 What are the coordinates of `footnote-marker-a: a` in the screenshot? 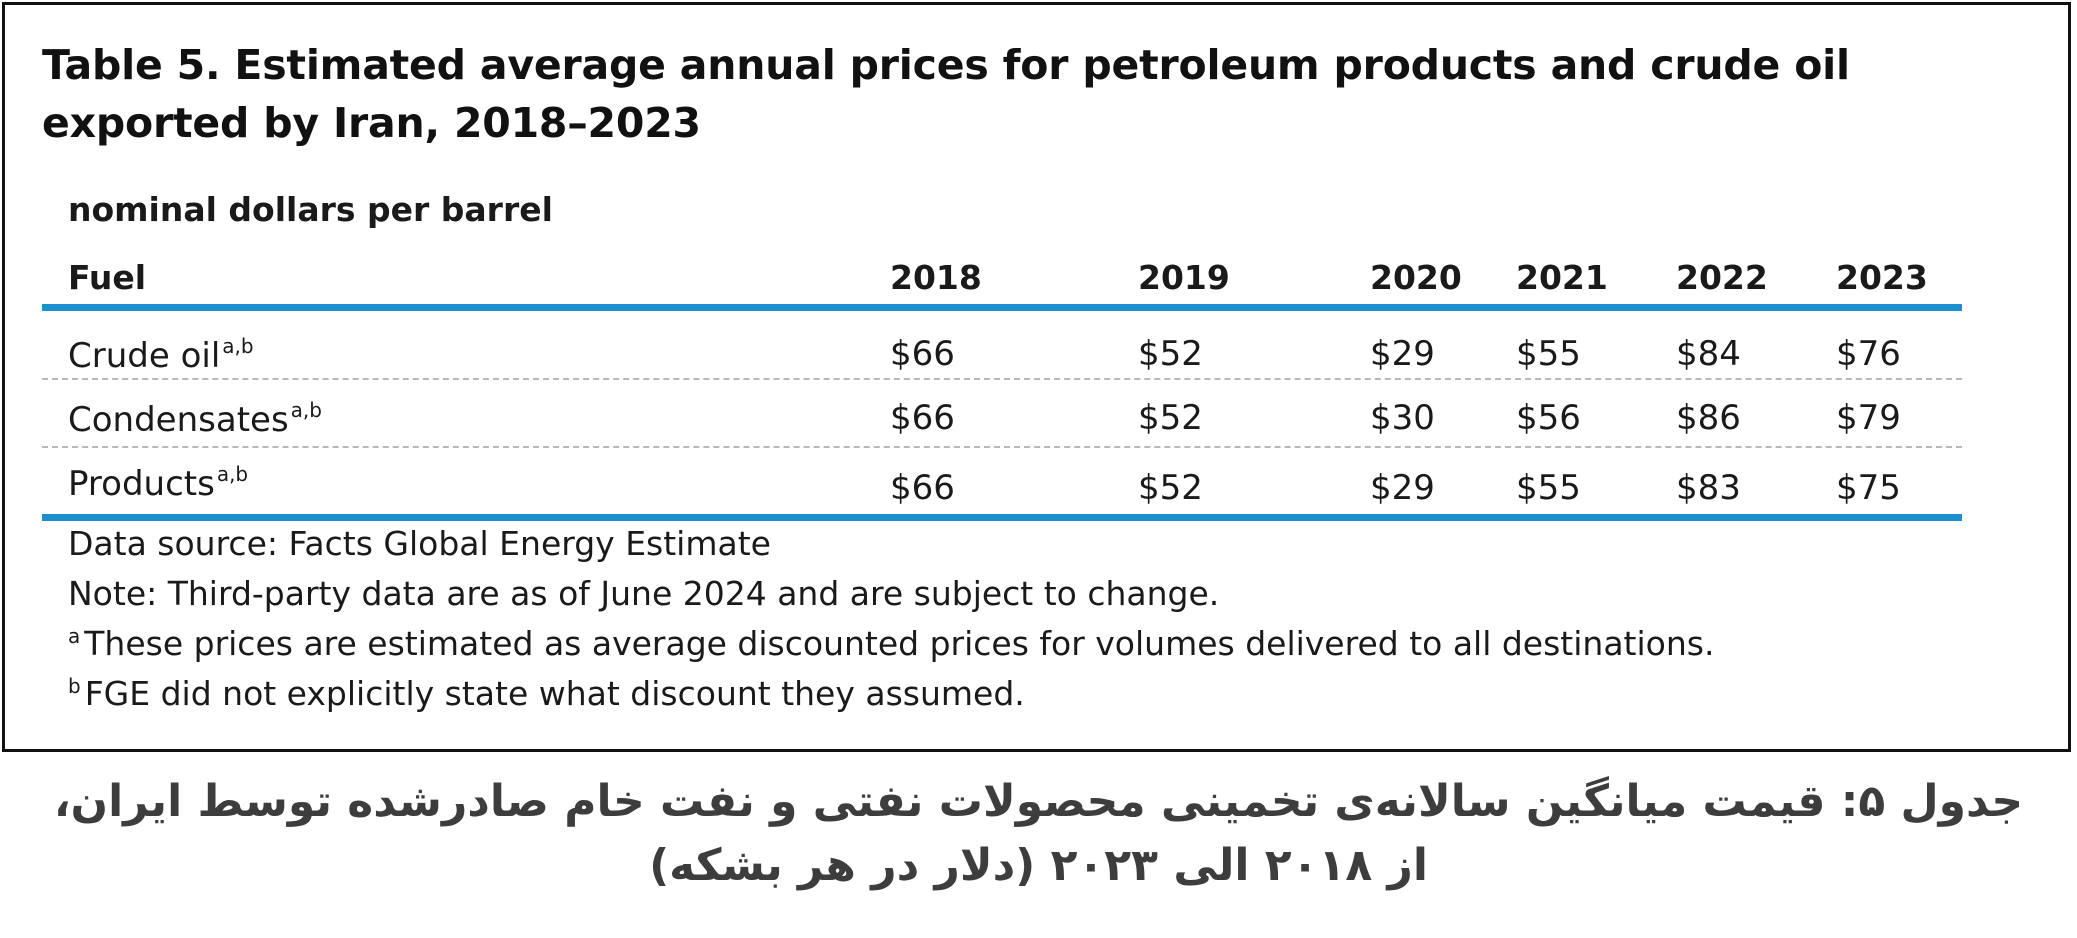 It's located at (74, 636).